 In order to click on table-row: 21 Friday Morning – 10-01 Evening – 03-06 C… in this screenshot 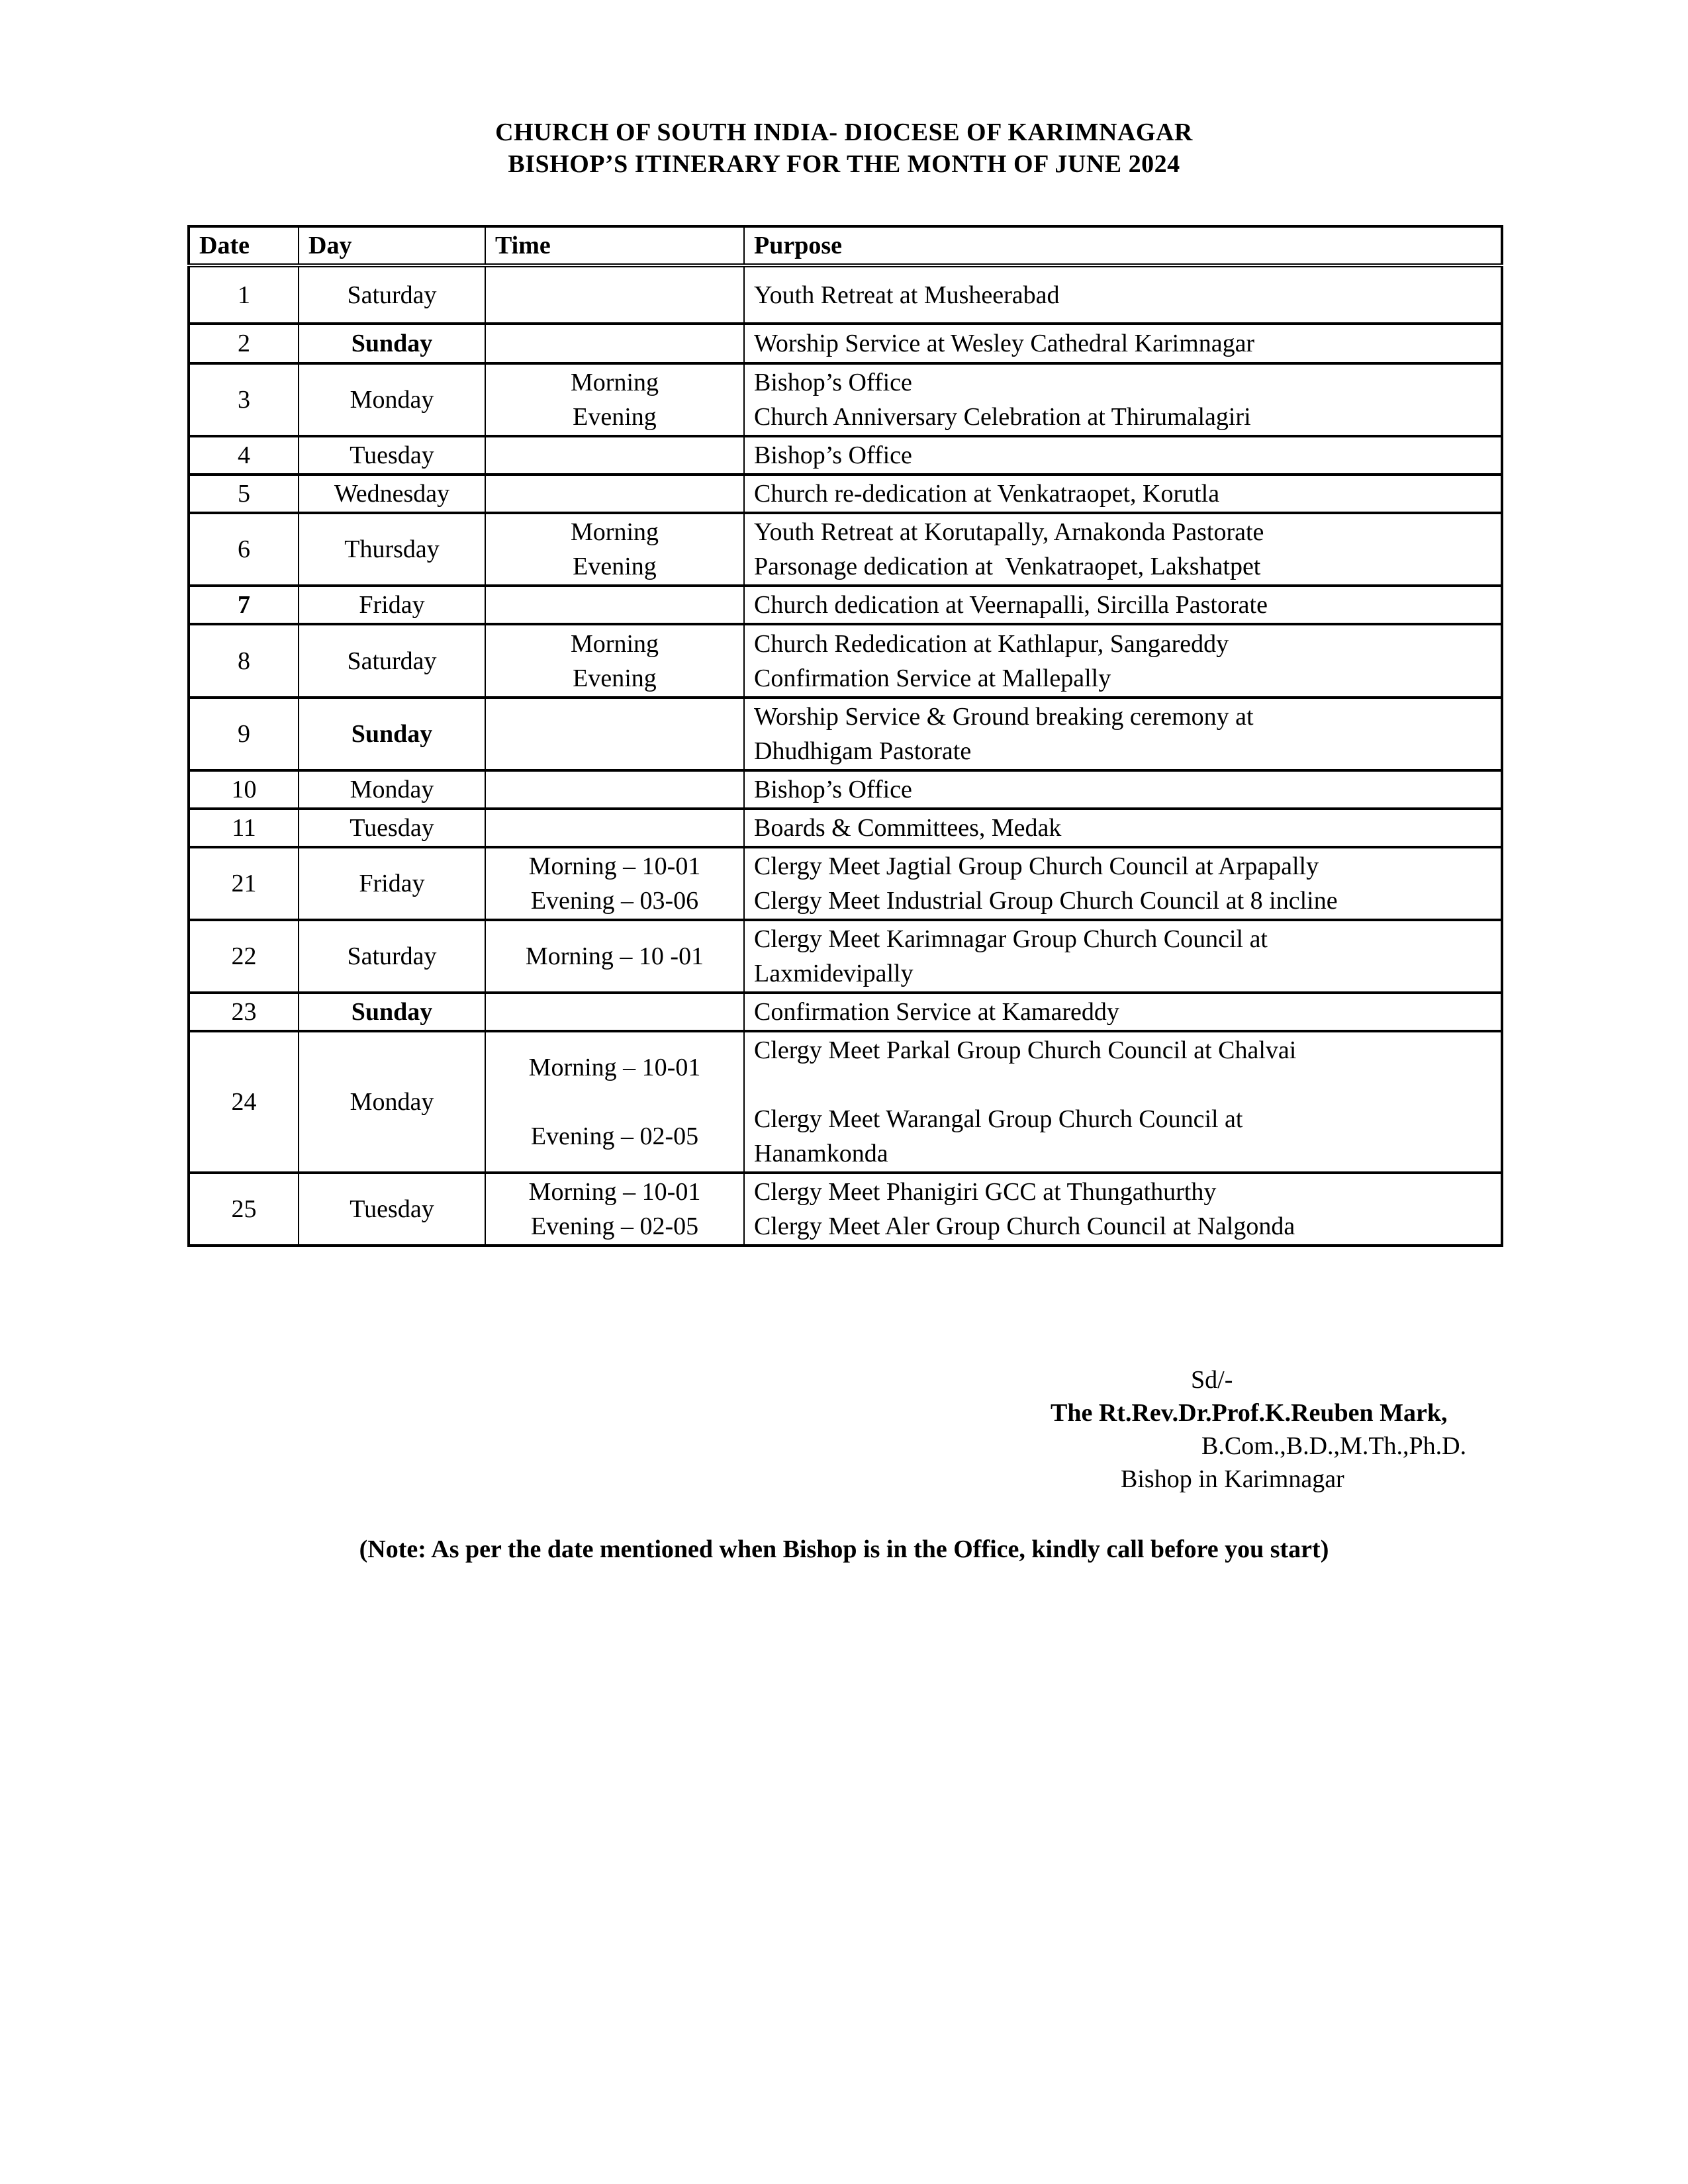, I will do `click(845, 883)`.